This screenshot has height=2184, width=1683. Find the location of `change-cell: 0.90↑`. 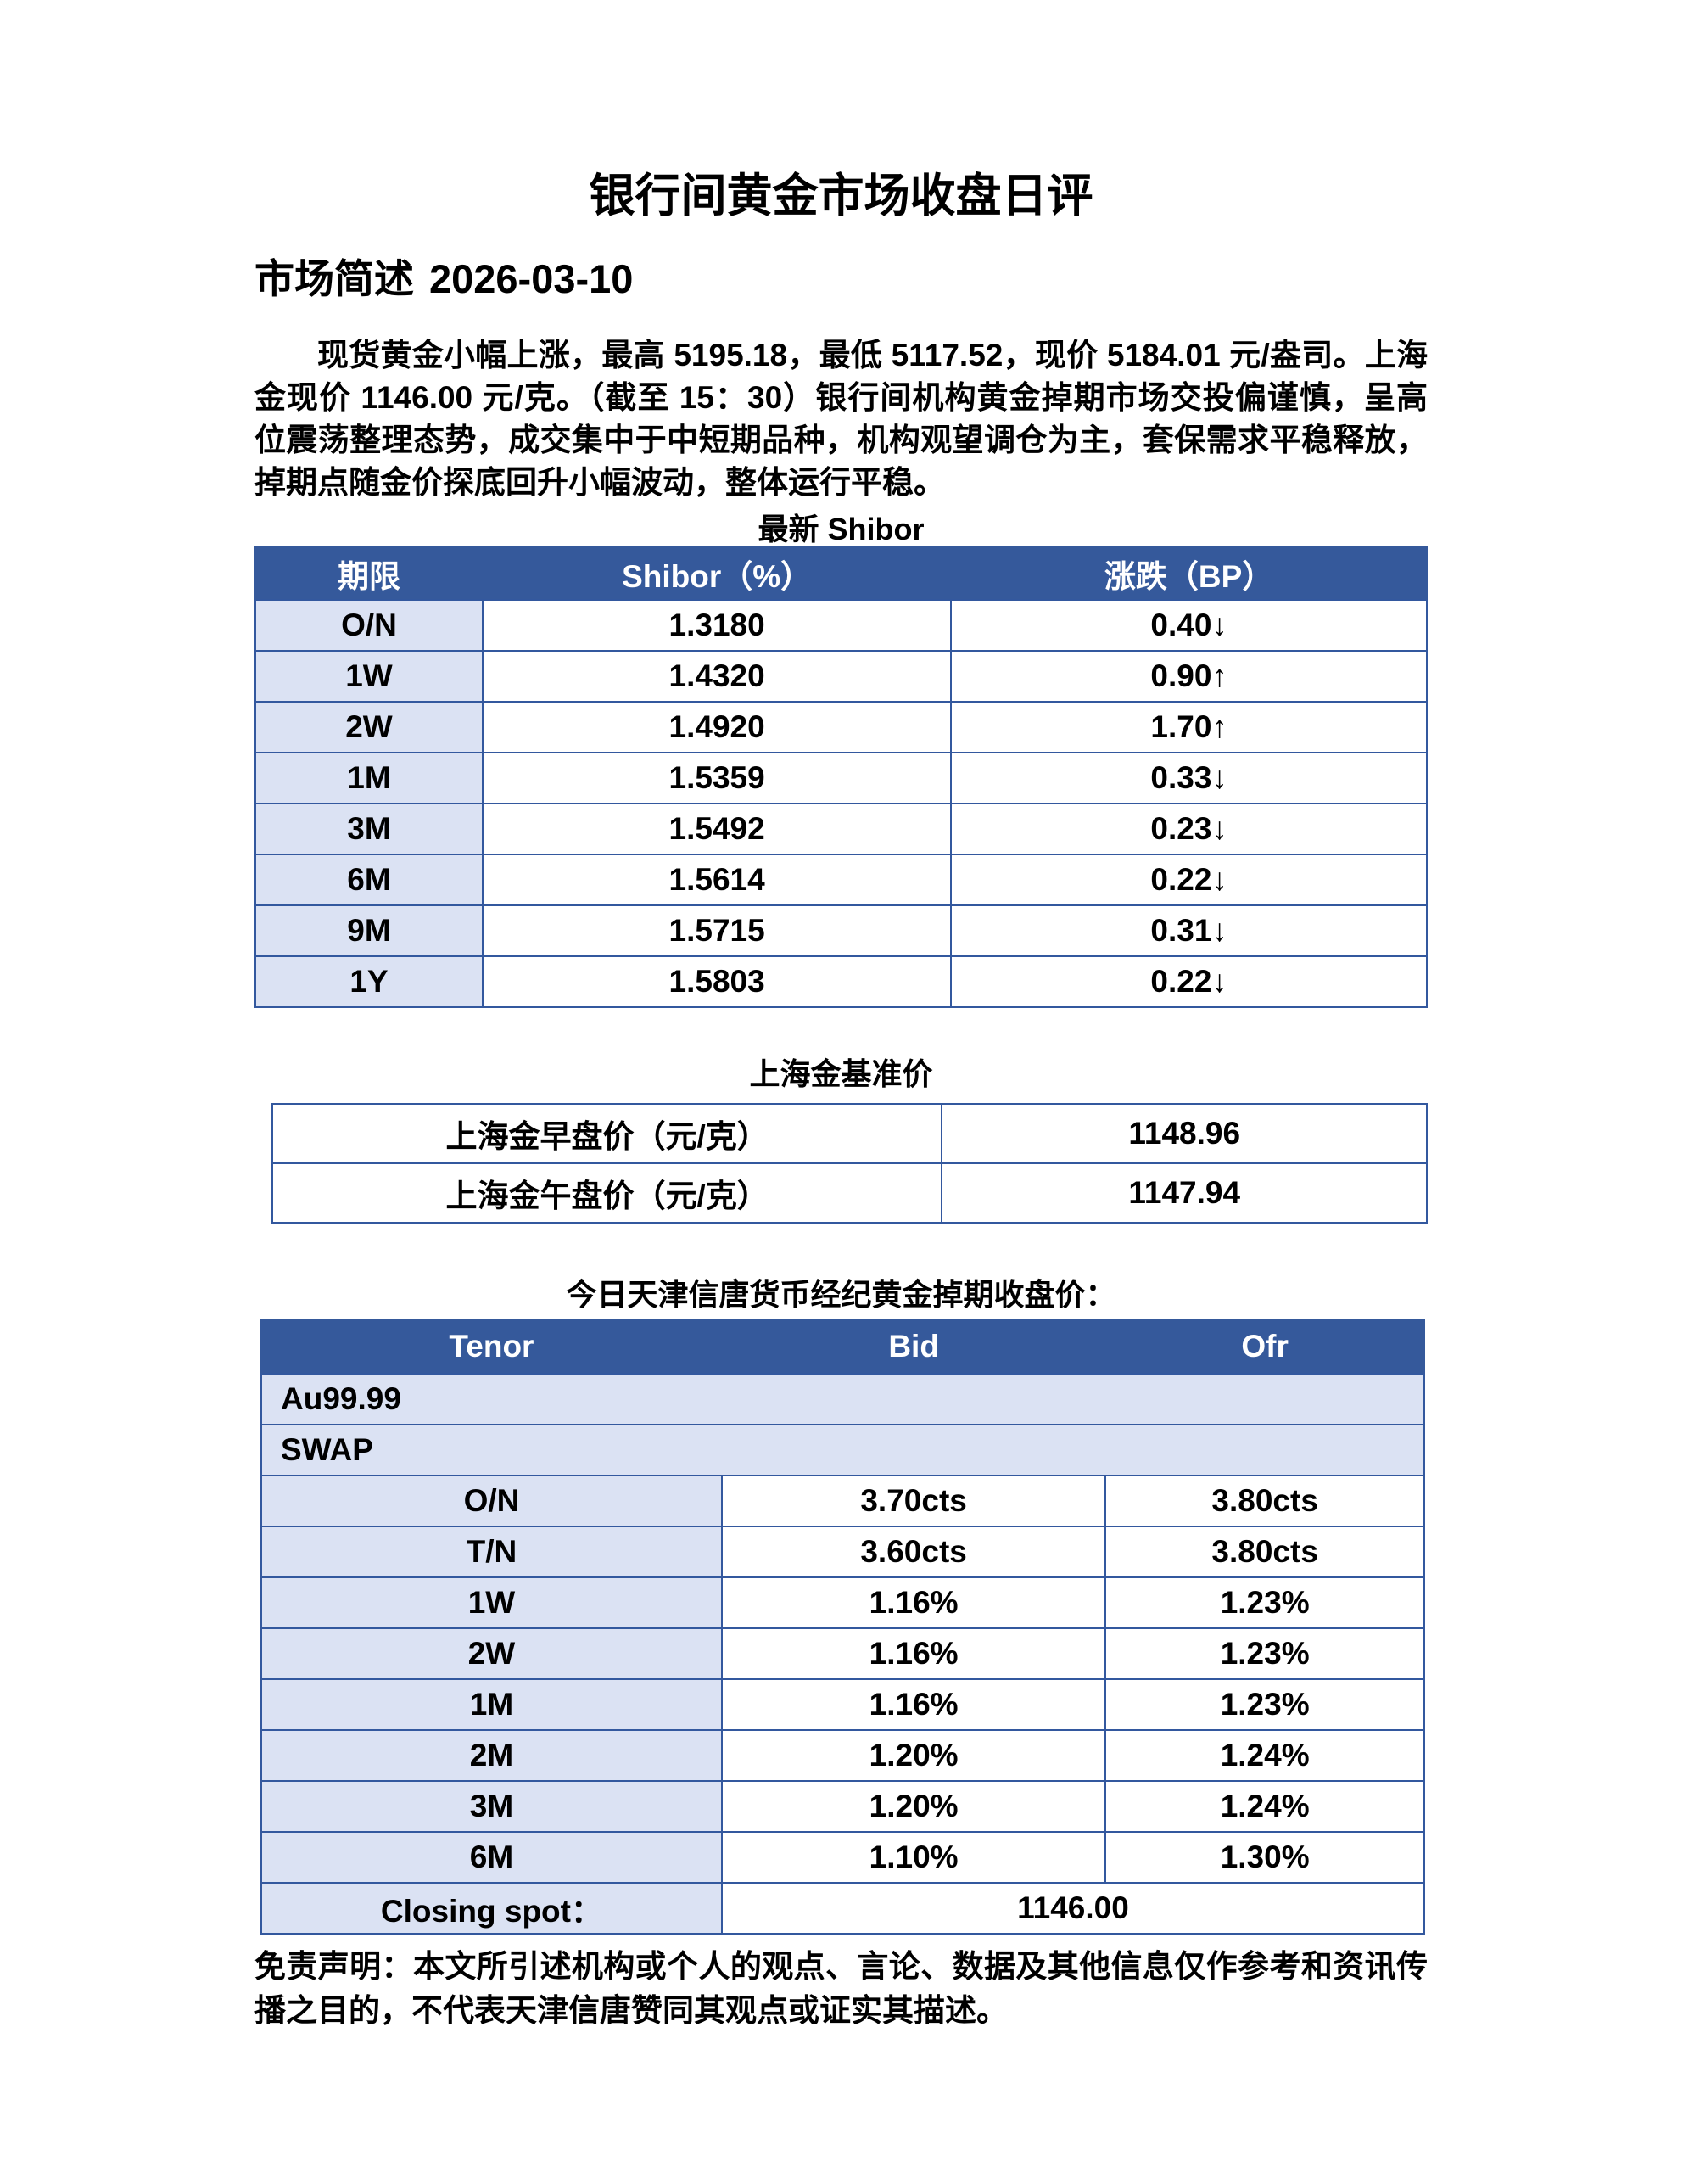

change-cell: 0.90↑ is located at coordinates (1189, 676).